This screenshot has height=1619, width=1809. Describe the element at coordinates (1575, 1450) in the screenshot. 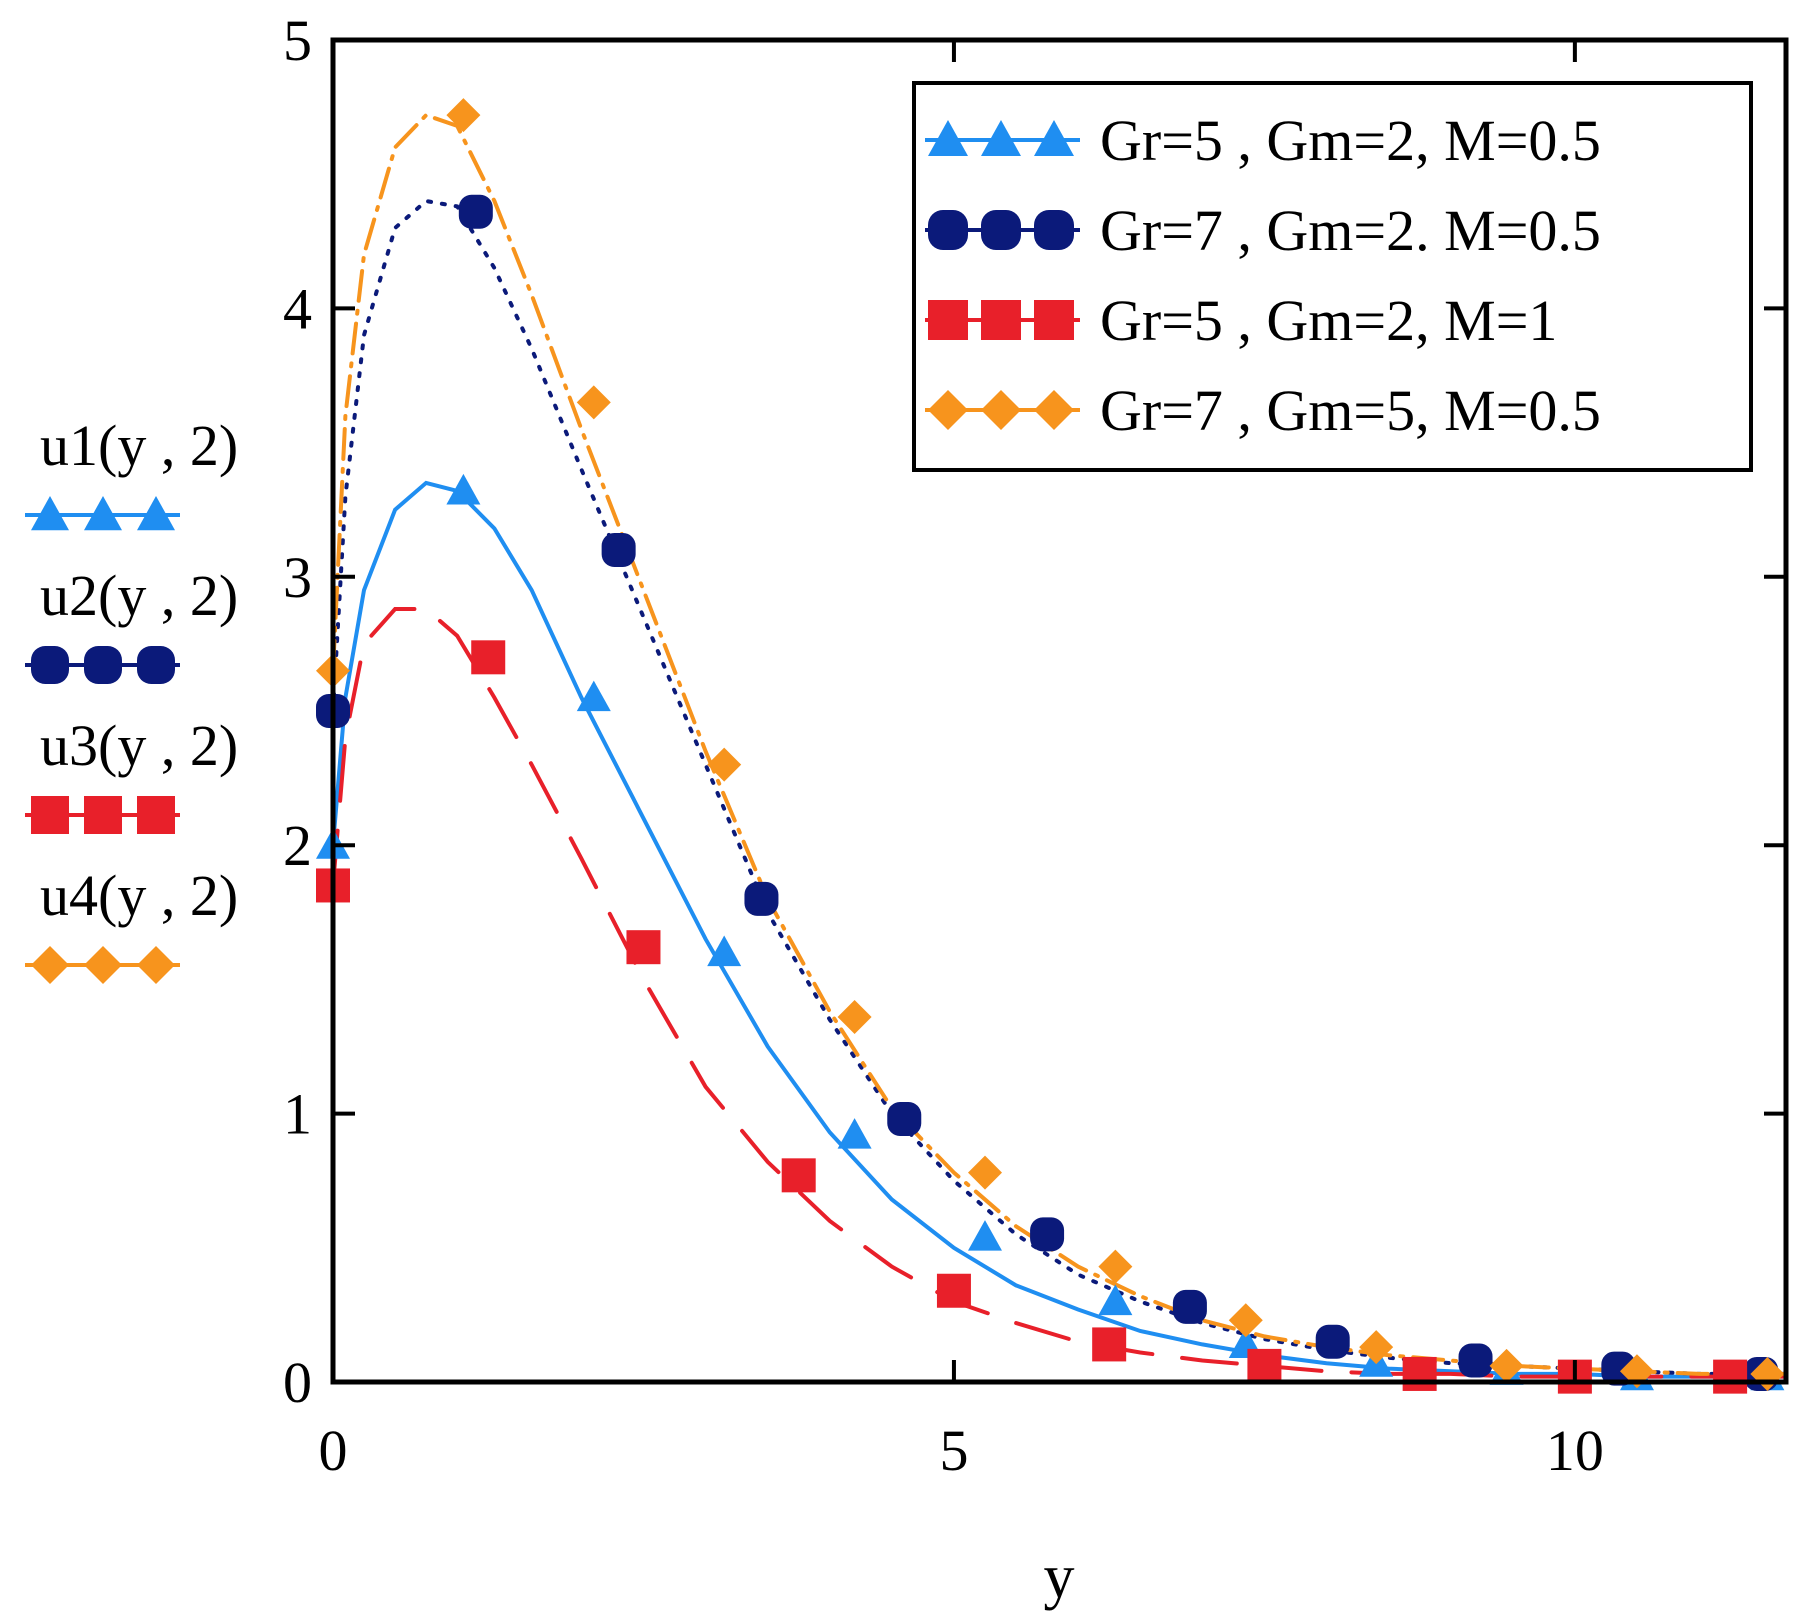

I see `x-tick-label-2: 10` at that location.